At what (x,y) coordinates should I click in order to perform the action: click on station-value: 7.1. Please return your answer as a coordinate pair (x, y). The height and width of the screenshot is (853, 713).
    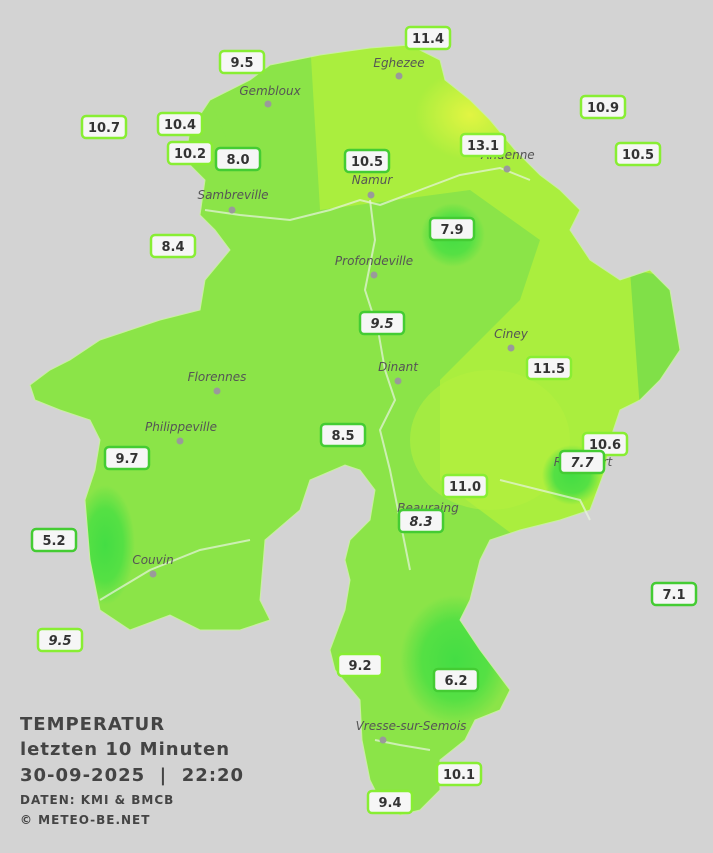
    Looking at the image, I should click on (673, 595).